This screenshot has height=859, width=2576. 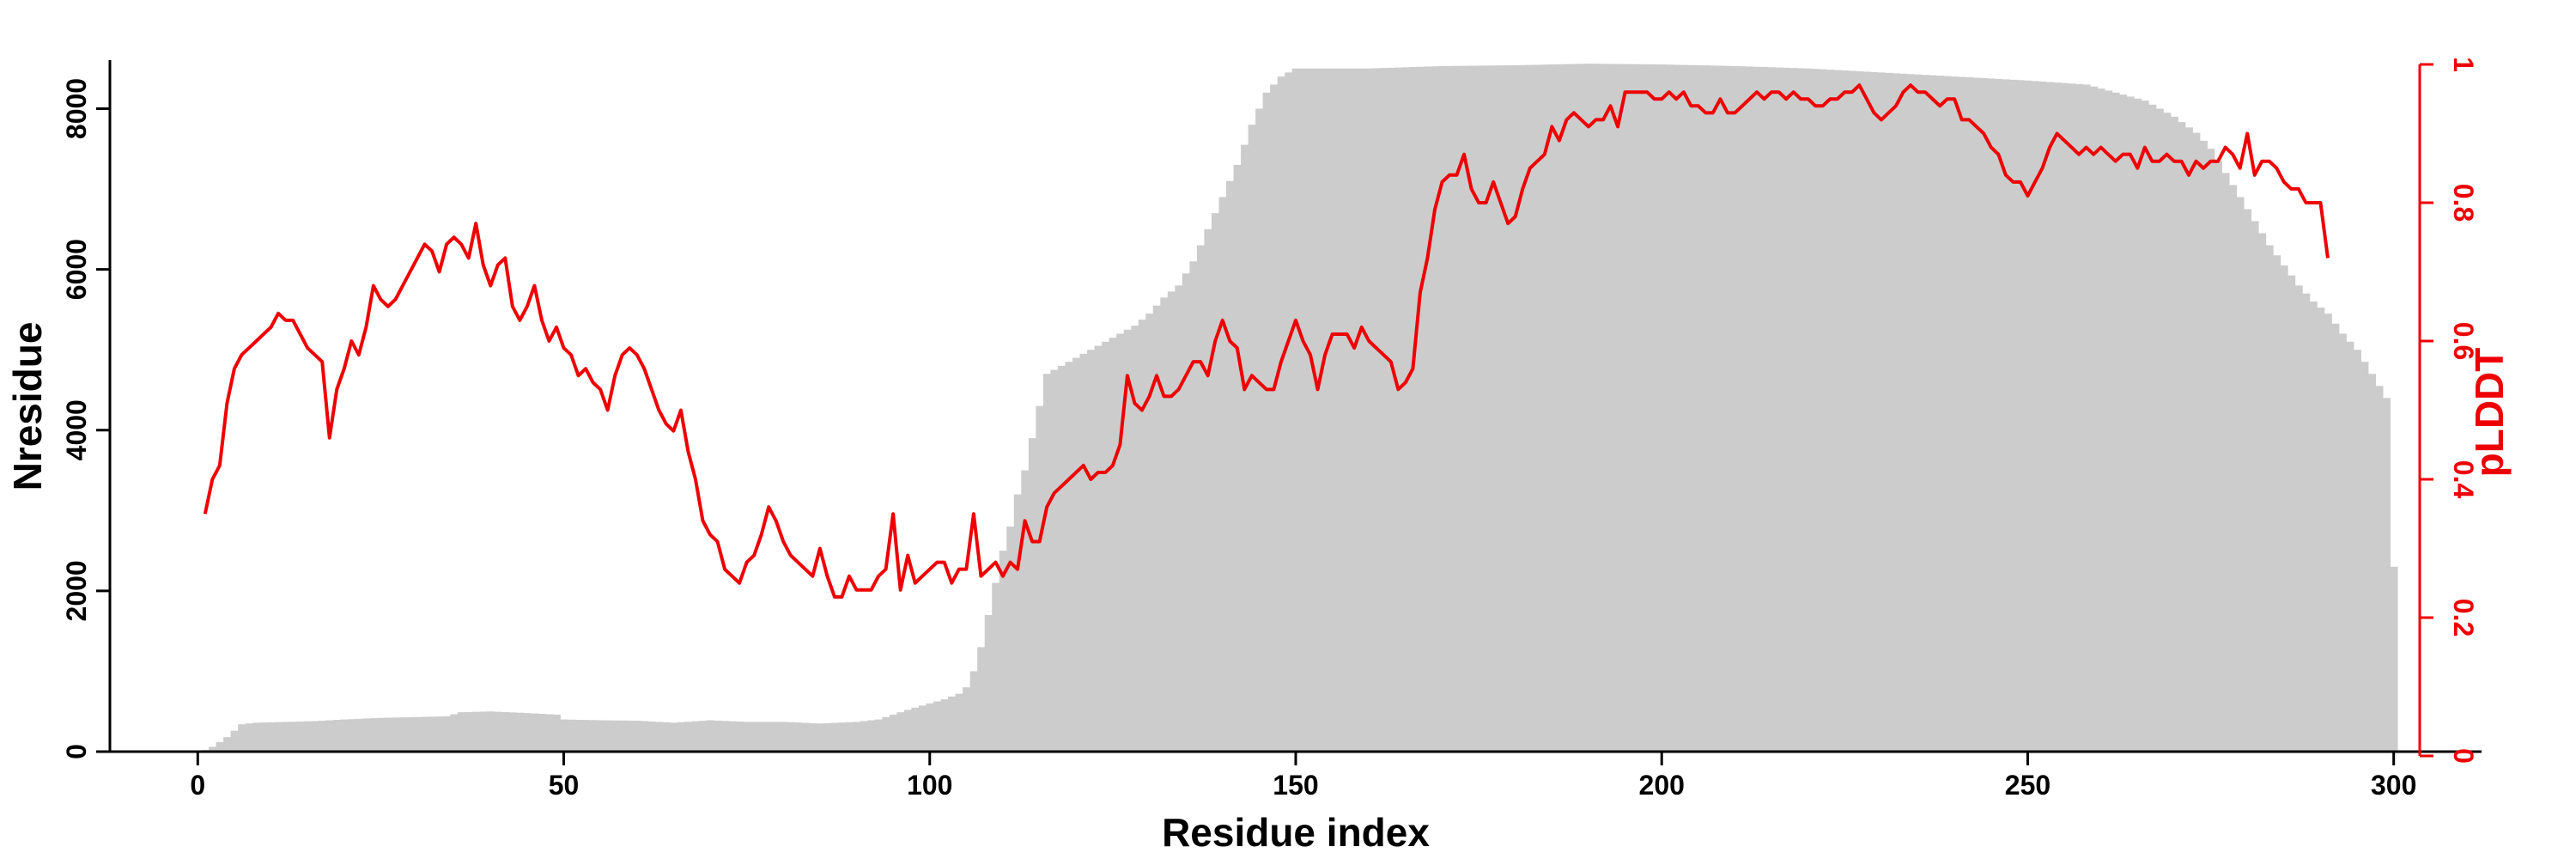 I want to click on x-tick-label: 300, so click(x=2393, y=786).